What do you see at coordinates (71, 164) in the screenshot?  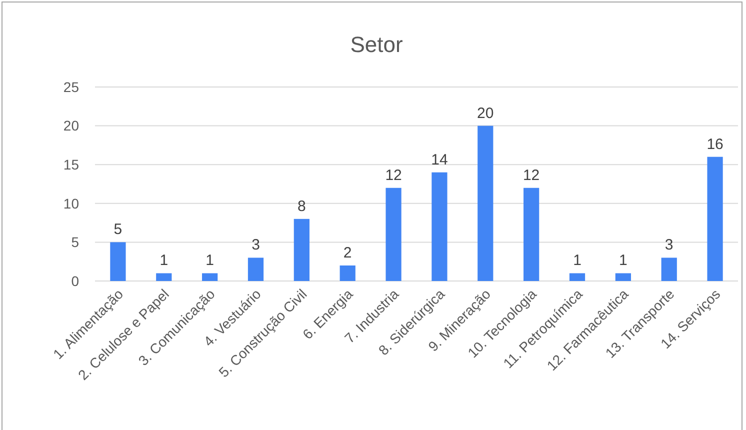 I see `y-tick-label: 15` at bounding box center [71, 164].